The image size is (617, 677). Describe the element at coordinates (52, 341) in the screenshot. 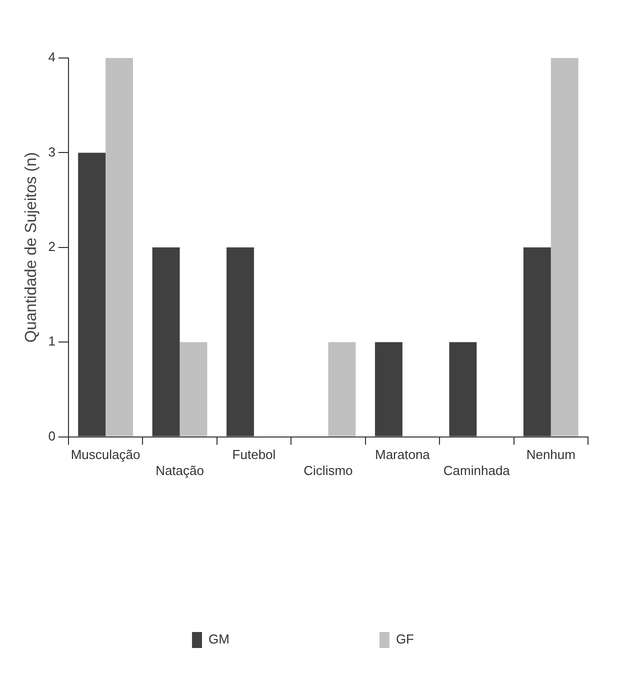

I see `y-tick-label: 1` at that location.